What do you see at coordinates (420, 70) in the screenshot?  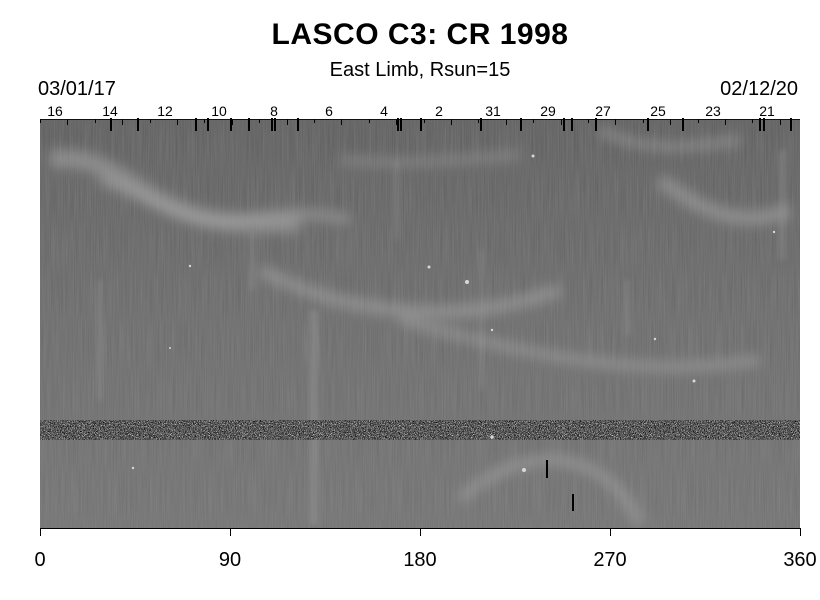 I see `plot-subtitle: East Limb, Rsun=15` at bounding box center [420, 70].